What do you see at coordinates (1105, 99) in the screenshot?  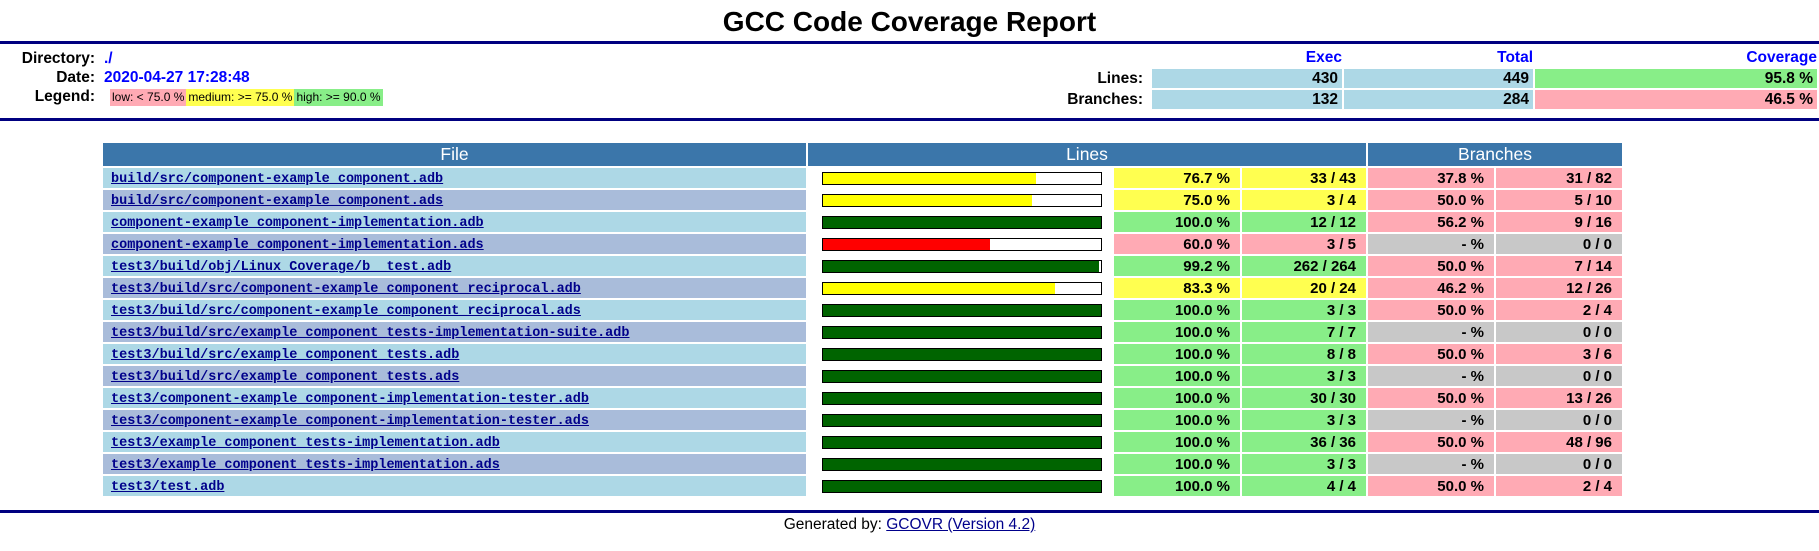 I see `branches-label: Branches:` at bounding box center [1105, 99].